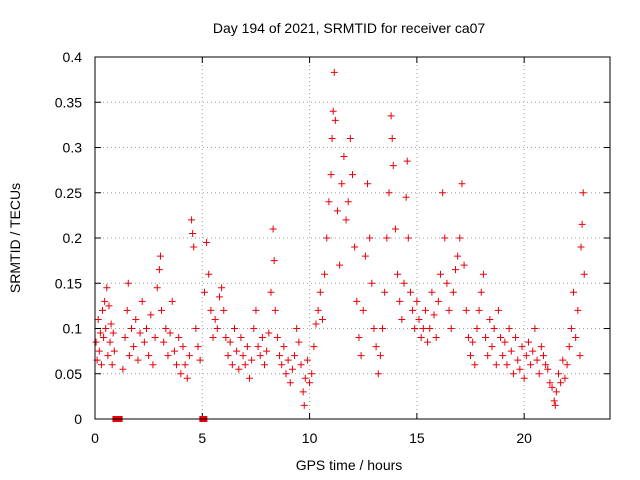 The width and height of the screenshot is (640, 480). Describe the element at coordinates (95, 438) in the screenshot. I see `x-tick-label: 0` at that location.